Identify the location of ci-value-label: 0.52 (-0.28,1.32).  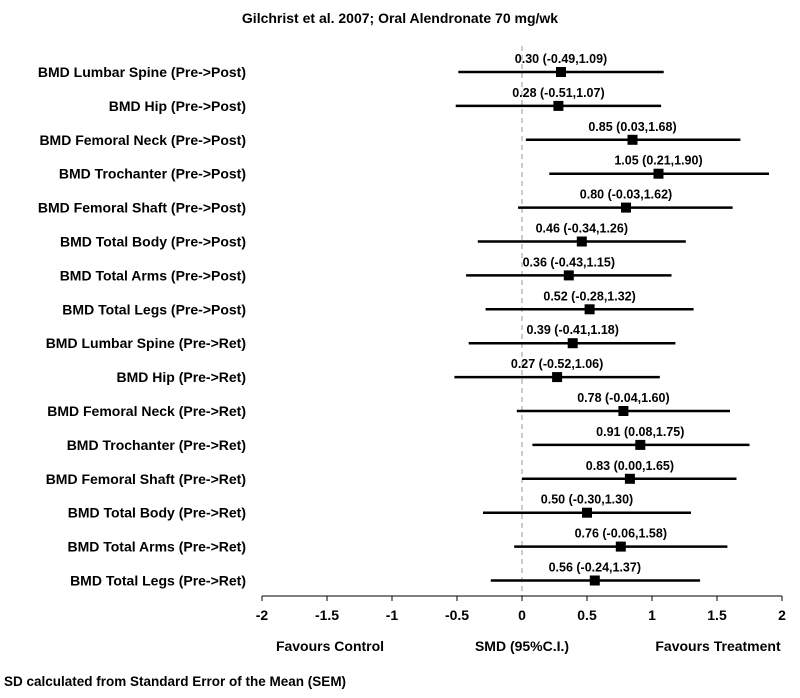
(589, 296).